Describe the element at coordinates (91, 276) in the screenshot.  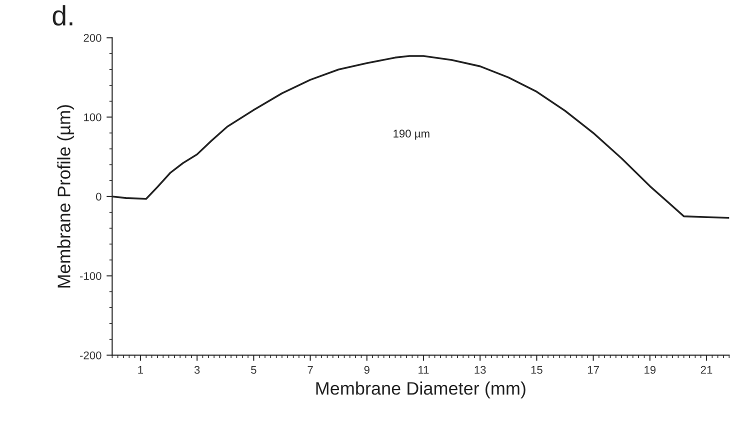
I see `y-tick-label: -100` at that location.